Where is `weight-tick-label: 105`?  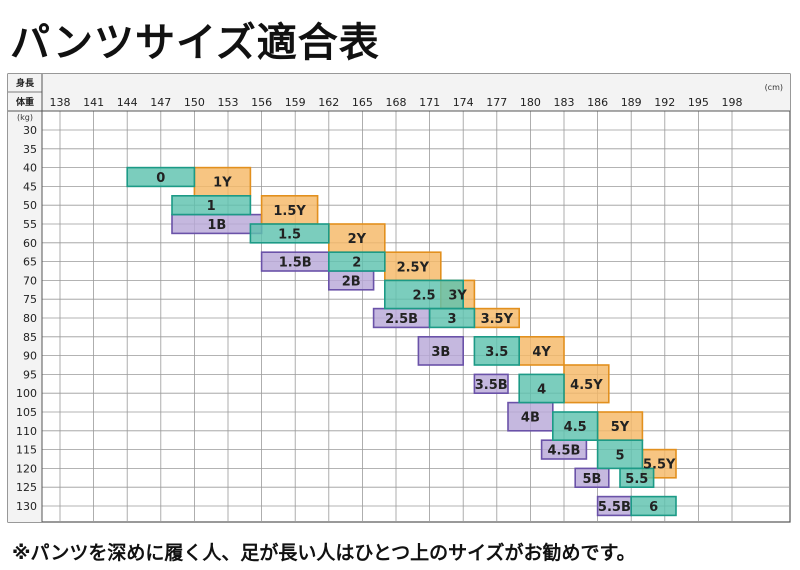
weight-tick-label: 105 is located at coordinates (26, 412).